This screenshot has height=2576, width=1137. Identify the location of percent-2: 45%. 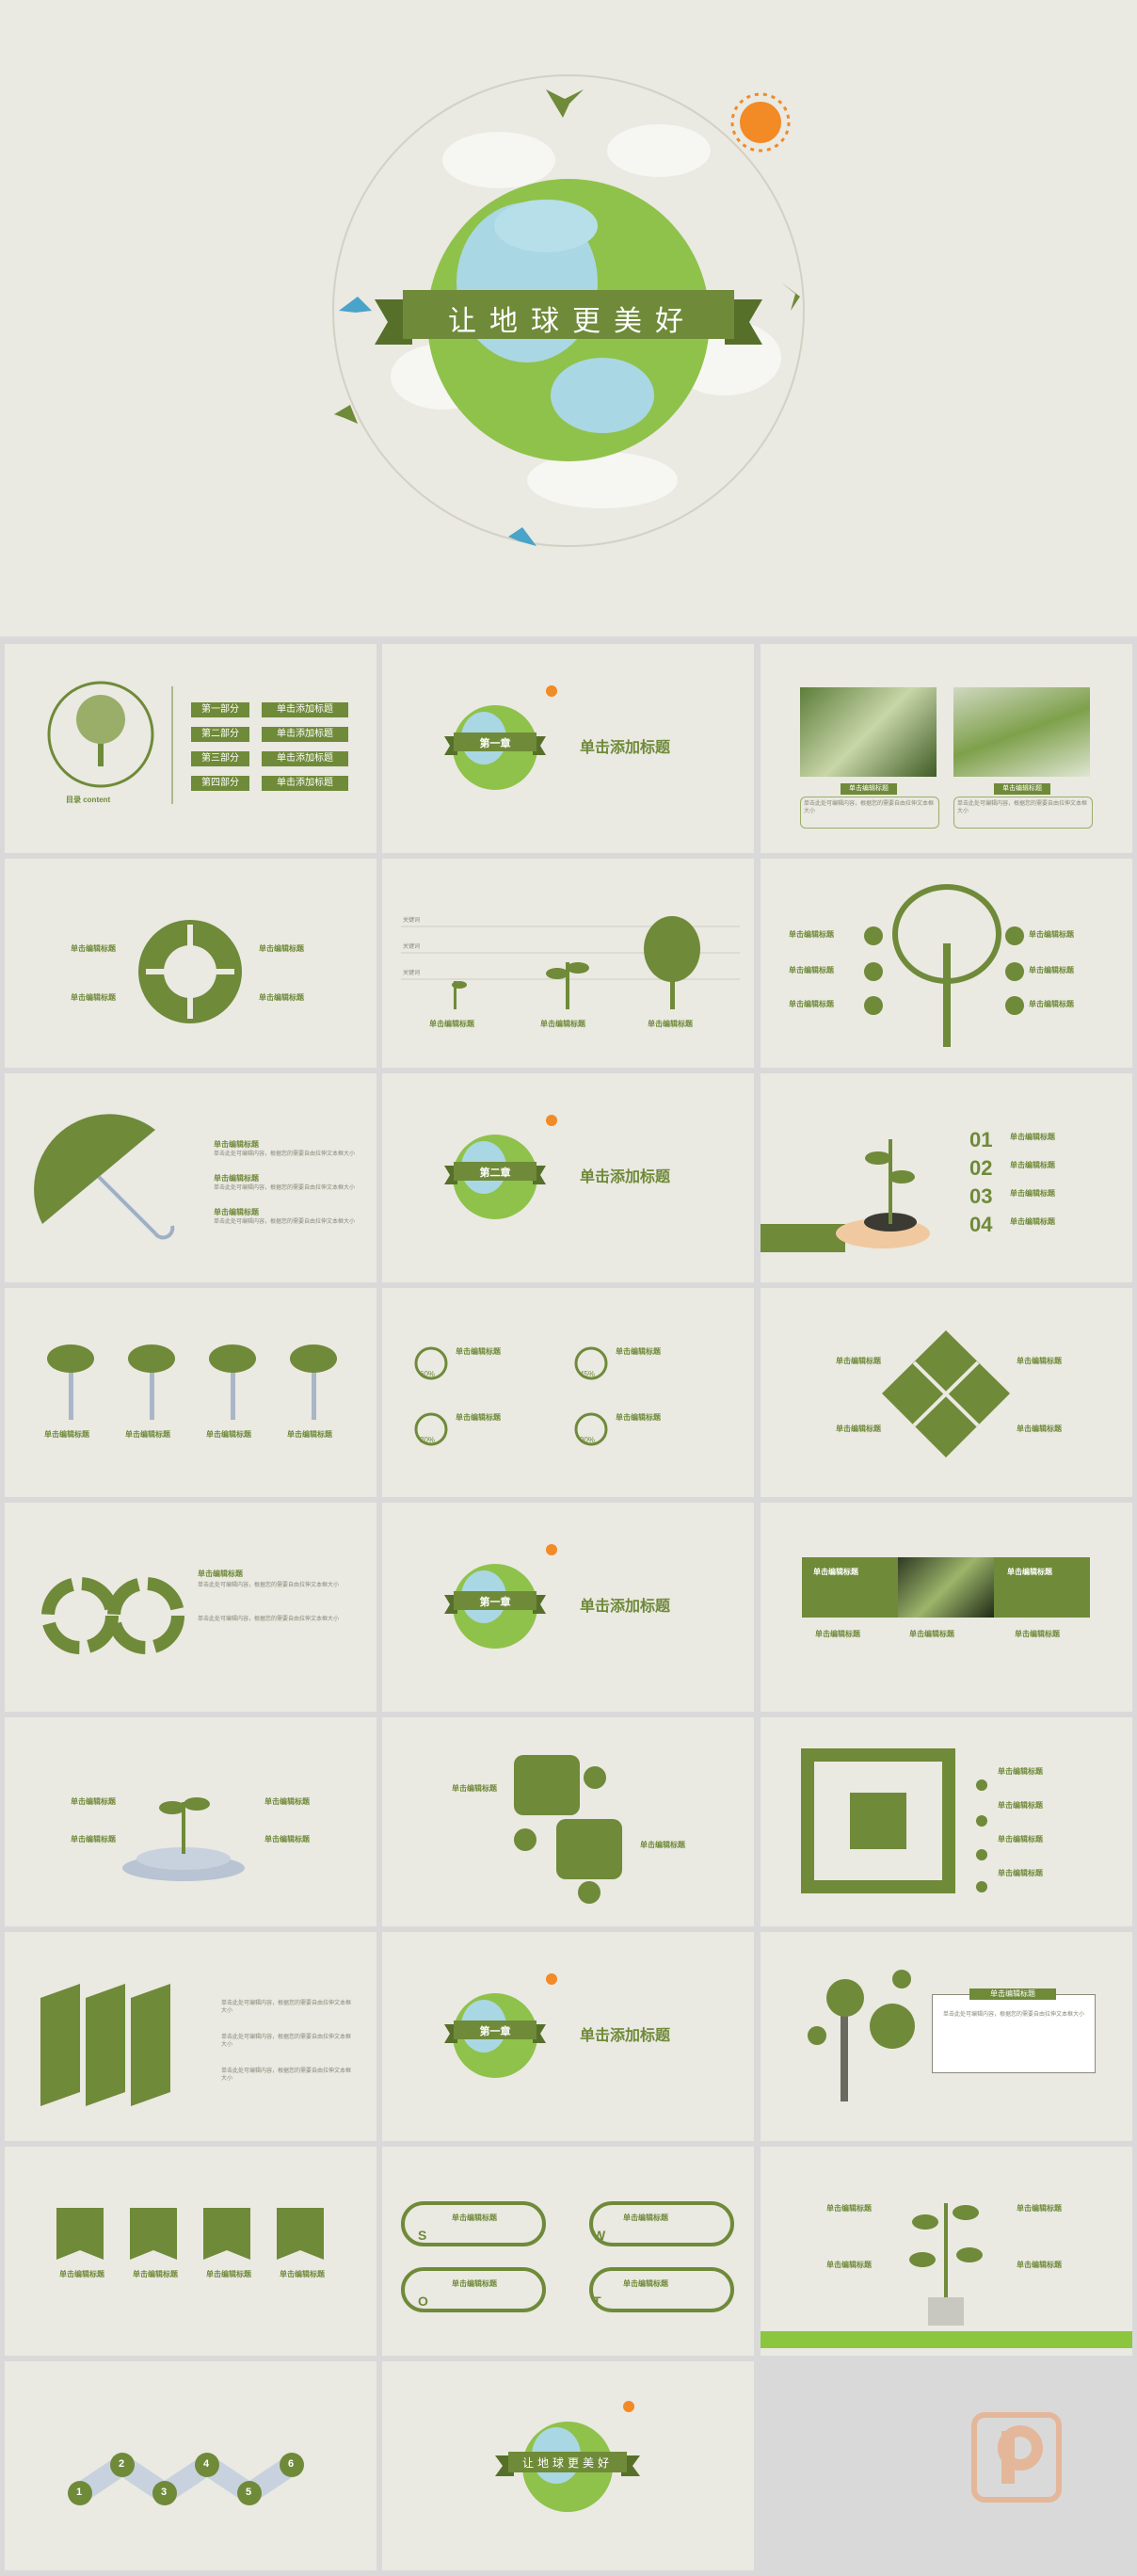
(588, 1374).